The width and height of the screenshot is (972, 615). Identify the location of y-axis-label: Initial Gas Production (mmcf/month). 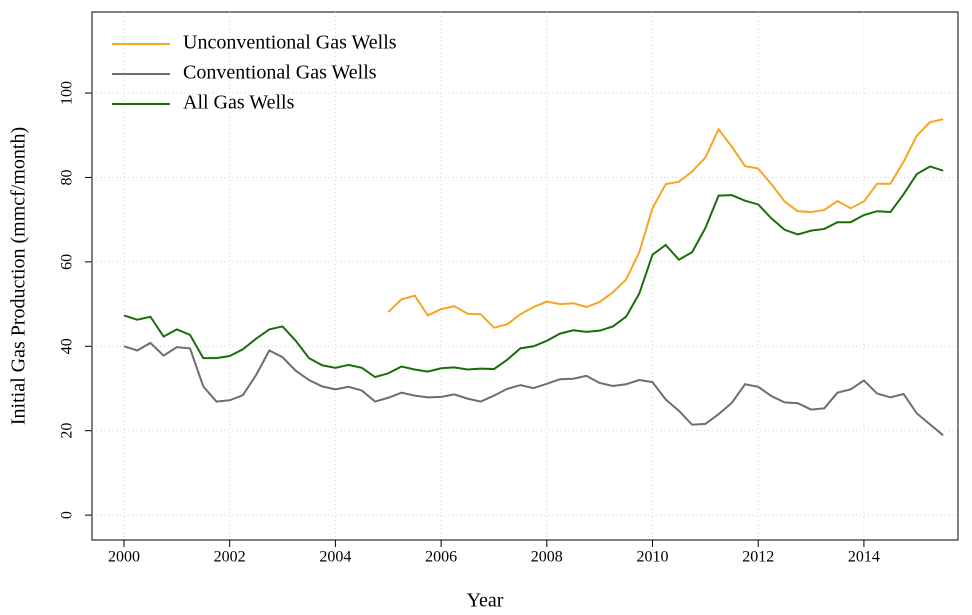
(19, 276).